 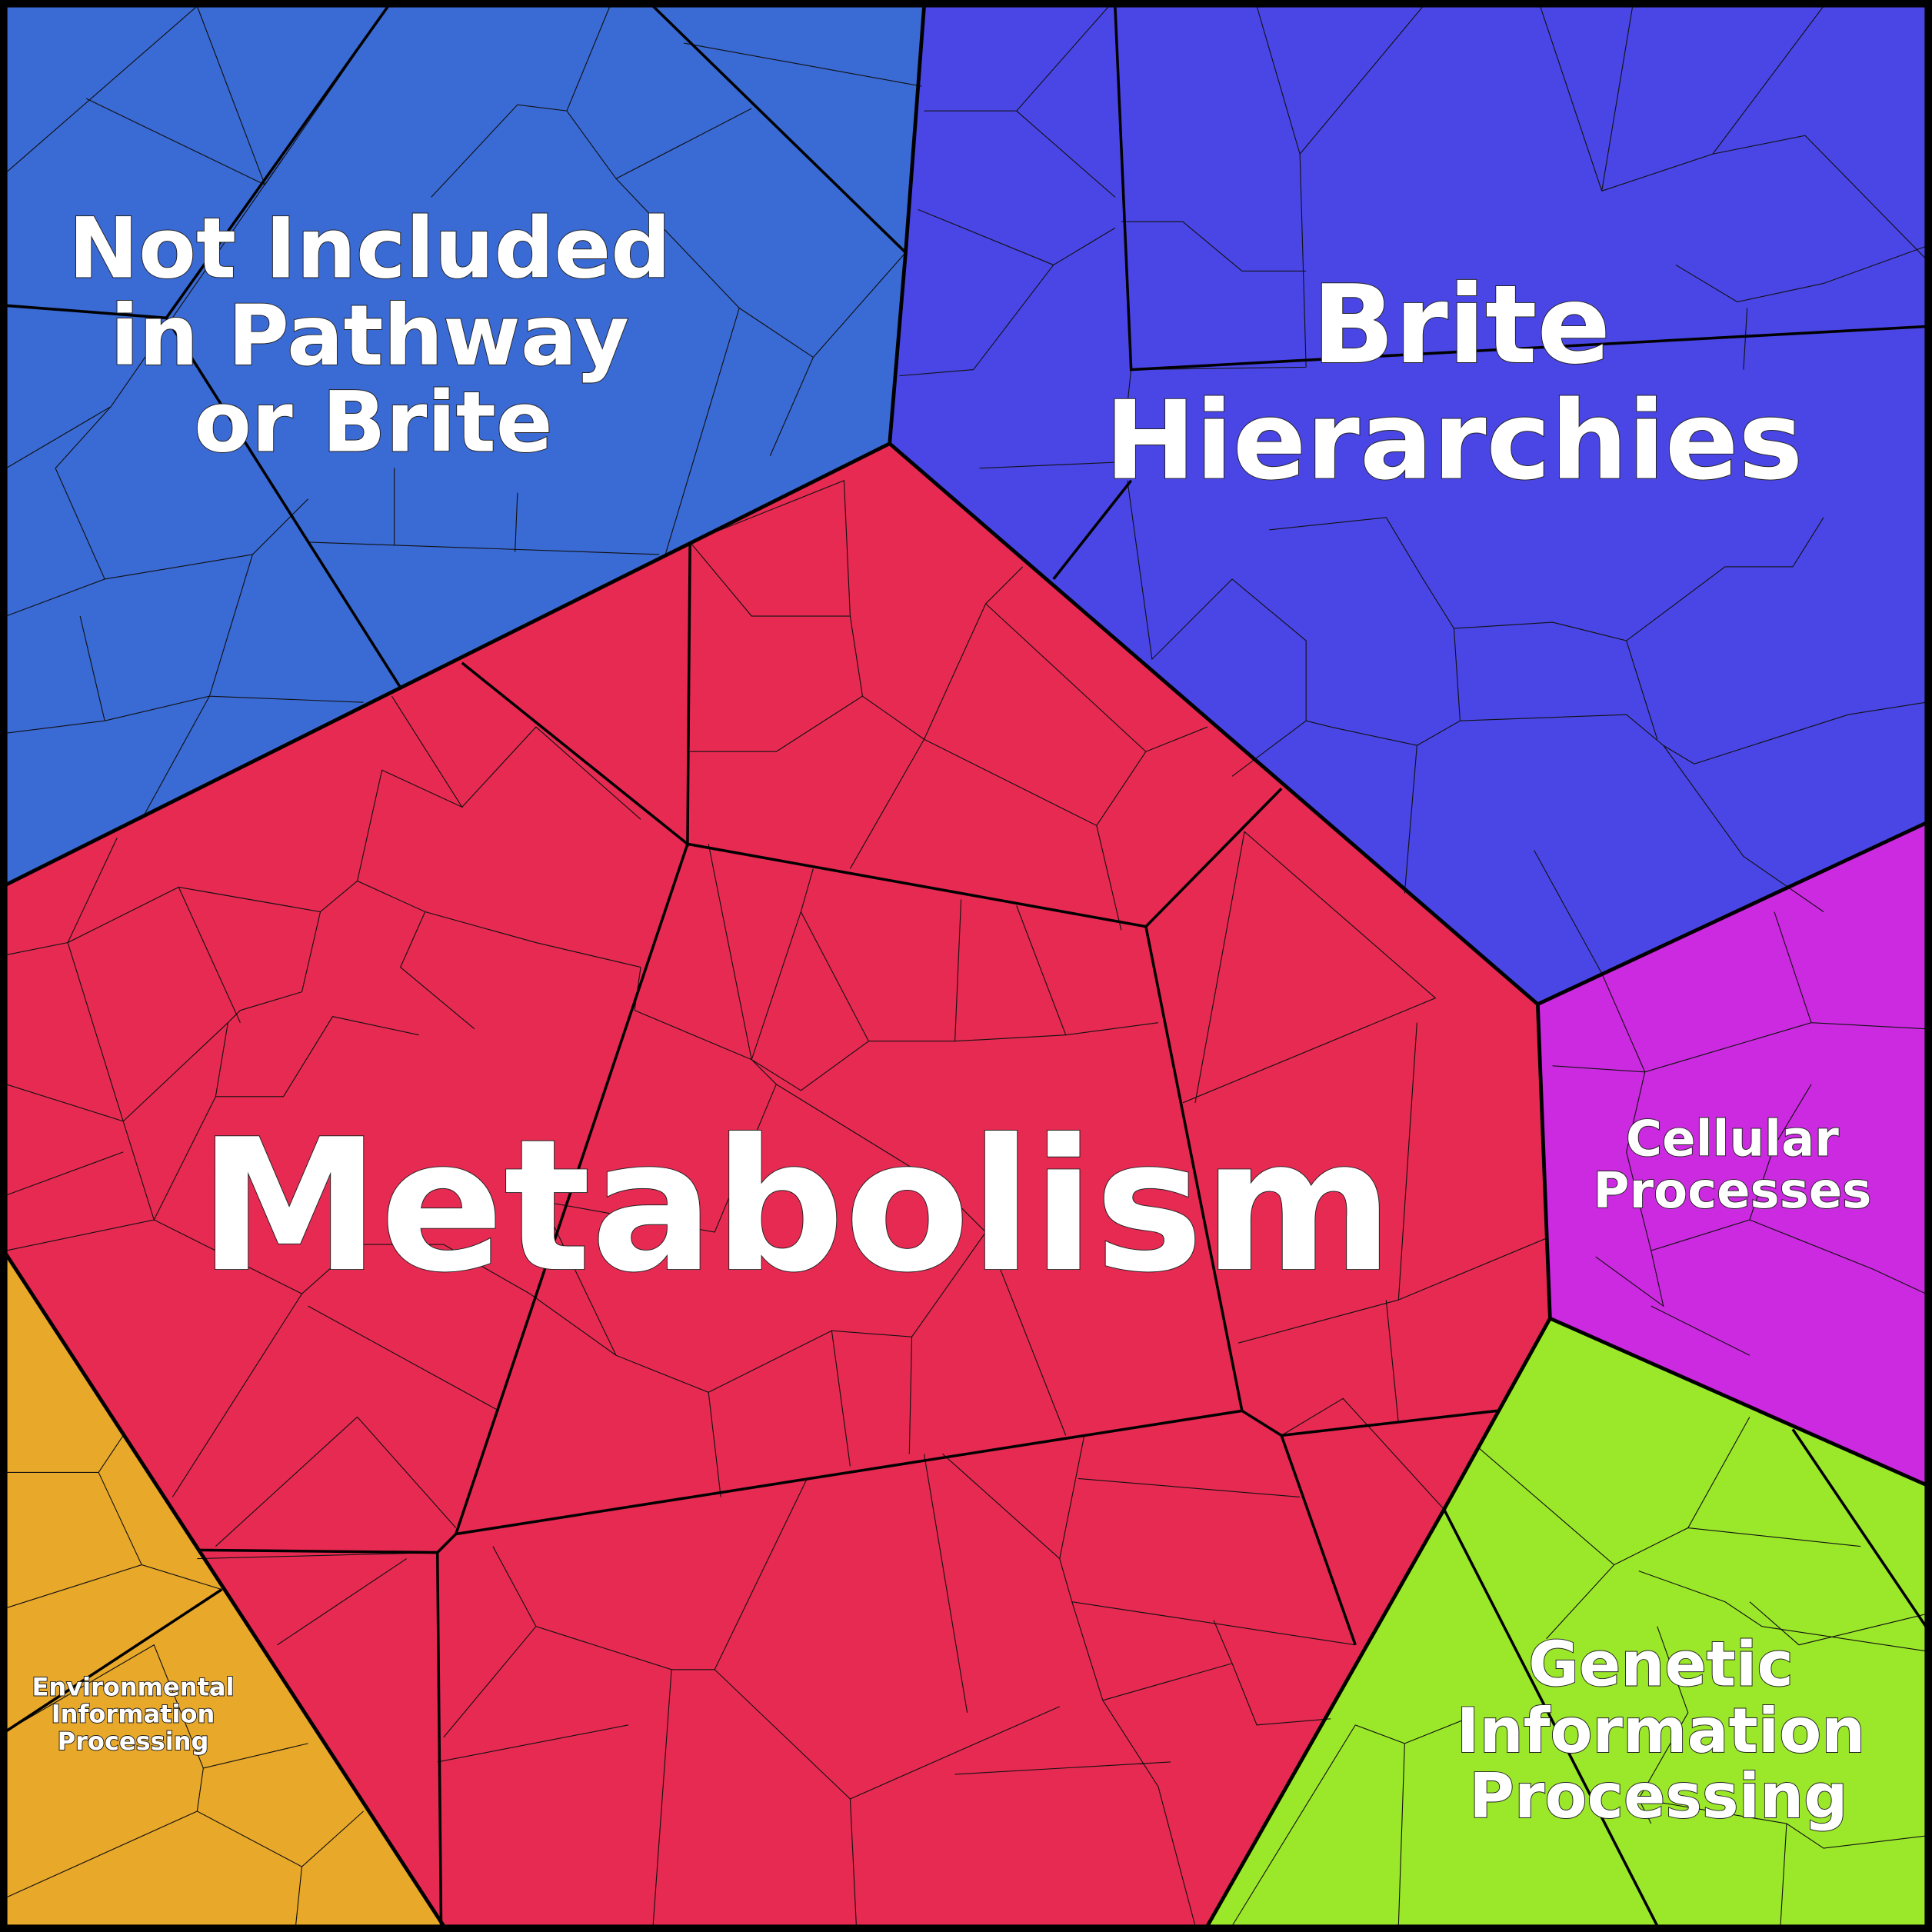 I want to click on region-label: or Brite, so click(x=373, y=422).